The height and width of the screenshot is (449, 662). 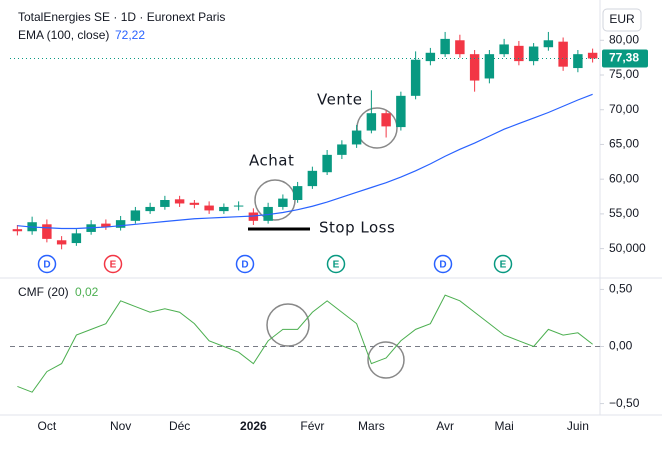 What do you see at coordinates (624, 74) in the screenshot?
I see `y-tick-label: 75,00` at bounding box center [624, 74].